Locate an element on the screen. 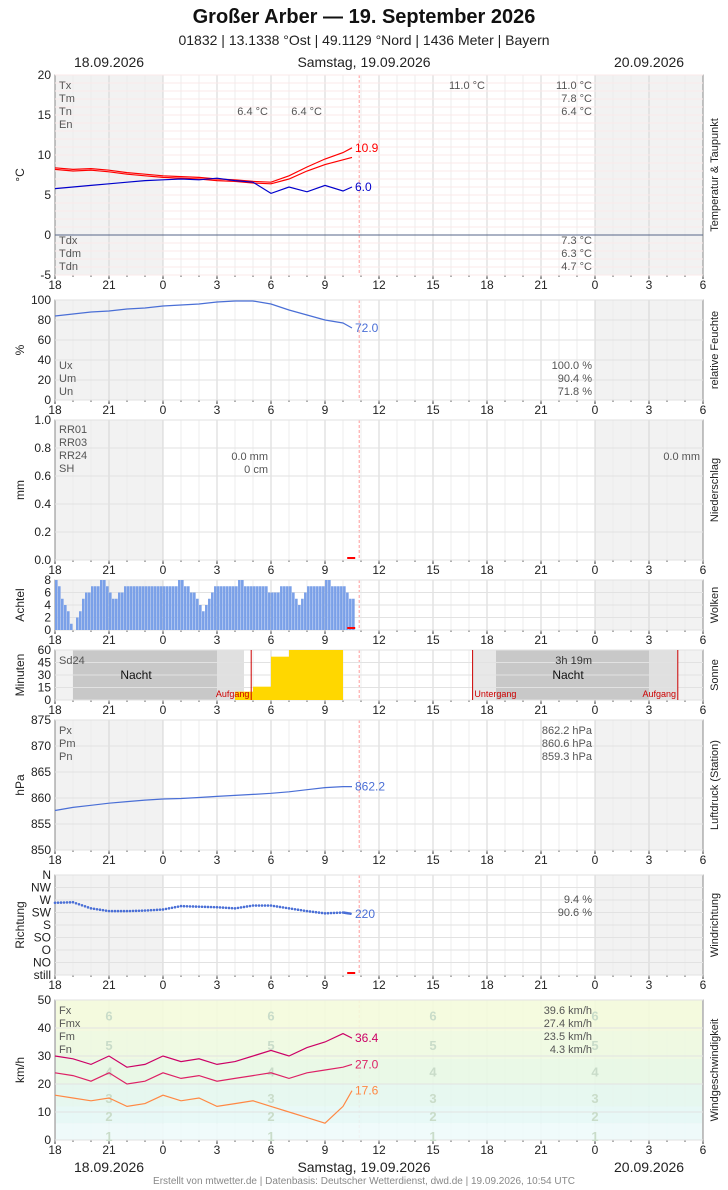 This screenshot has width=728, height=1190. y-tick-label: 0.2 is located at coordinates (42, 532).